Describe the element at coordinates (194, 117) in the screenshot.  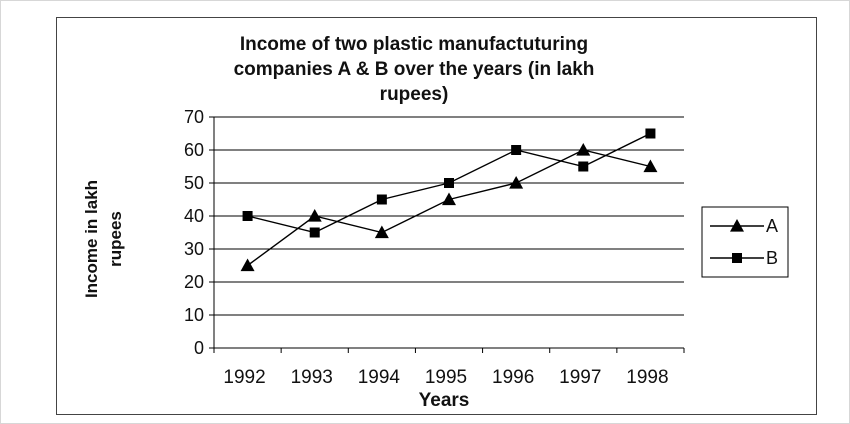
I see `y-tick-label: 70` at that location.